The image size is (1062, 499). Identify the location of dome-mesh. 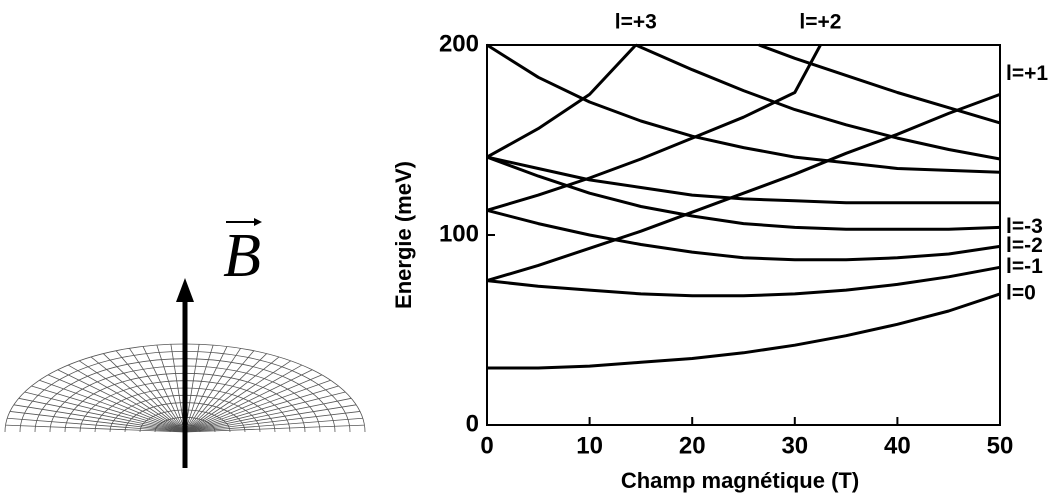
(185, 388).